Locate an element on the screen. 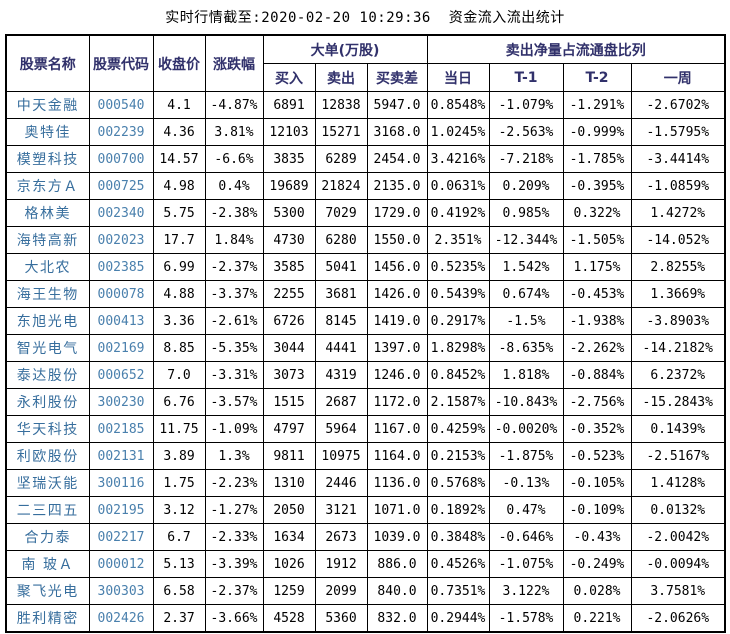 This screenshot has width=730, height=634. t1-cell: -1.079% is located at coordinates (526, 105).